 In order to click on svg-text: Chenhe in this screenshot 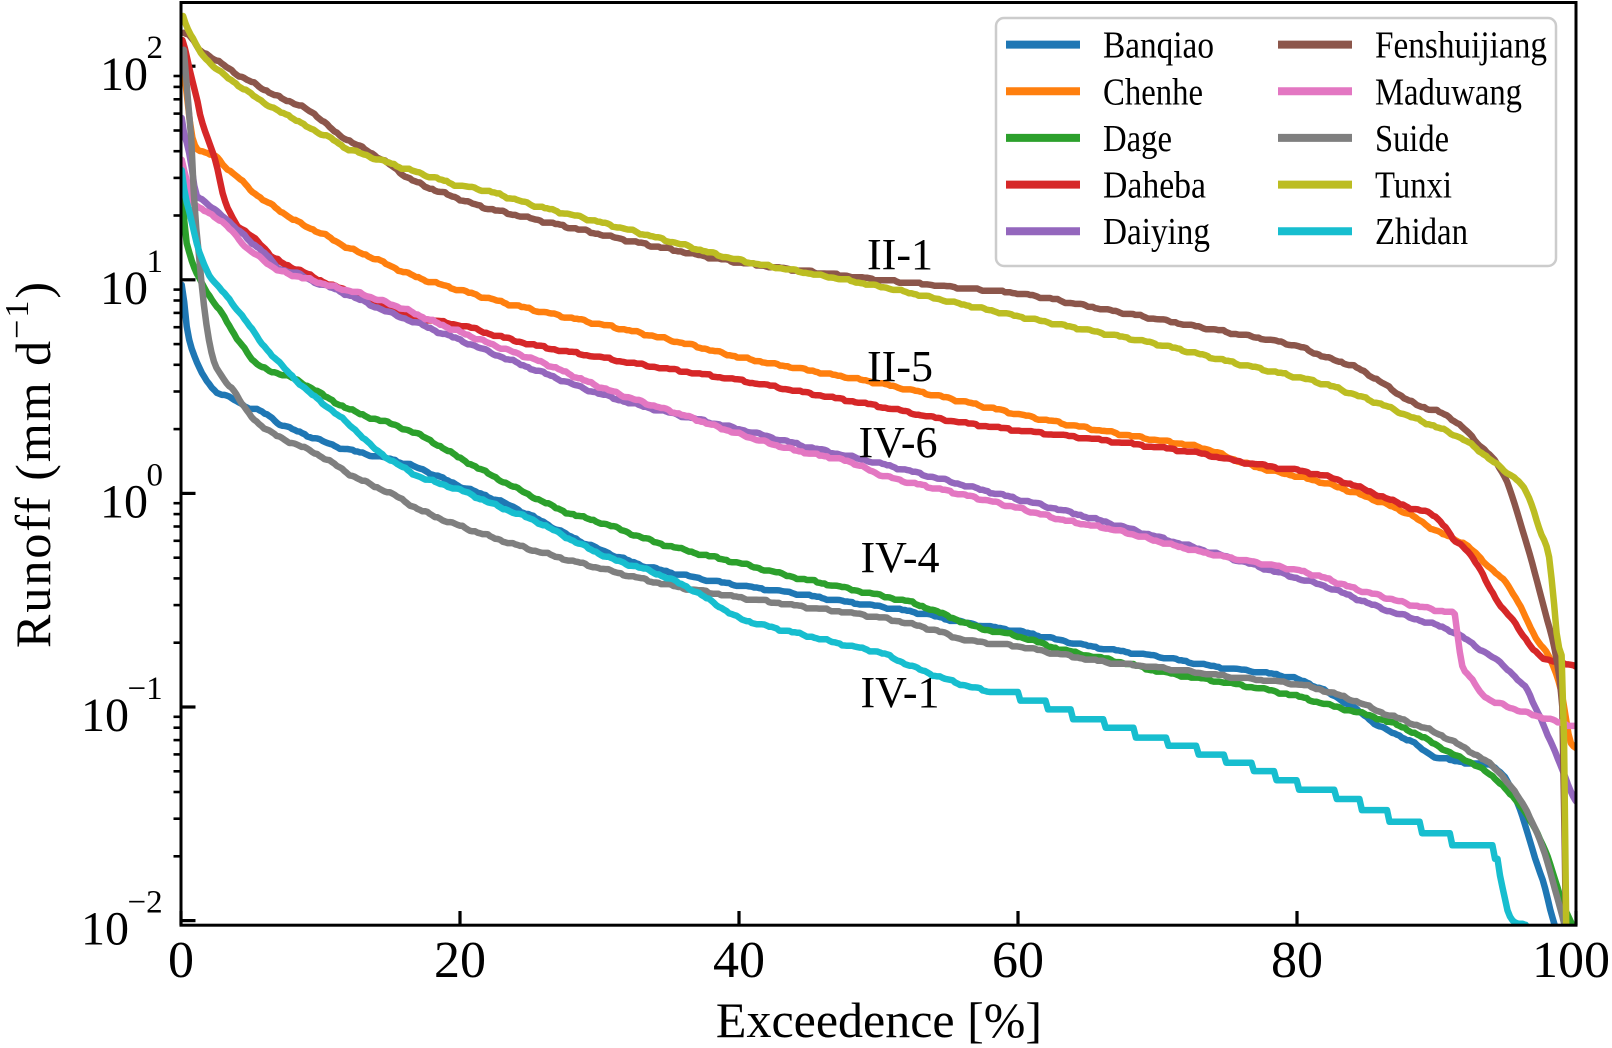, I will do `click(1153, 92)`.